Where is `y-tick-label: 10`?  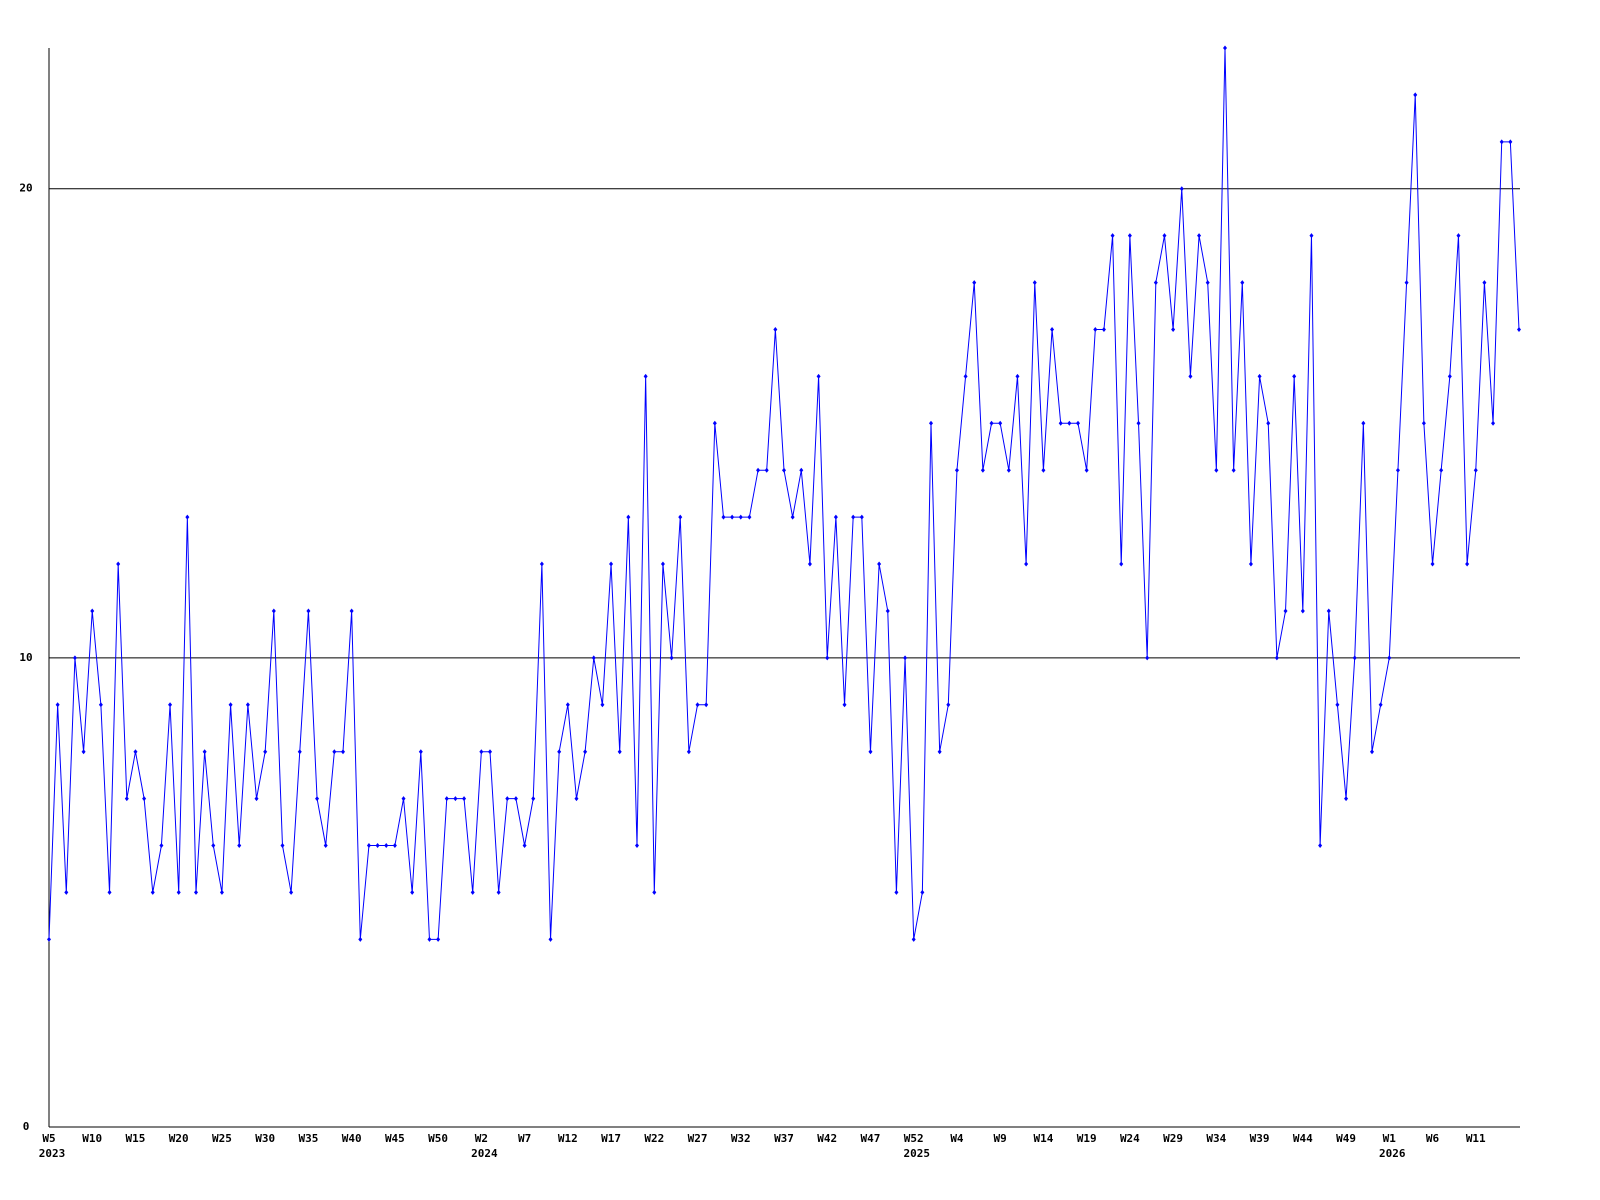 y-tick-label: 10 is located at coordinates (25, 657).